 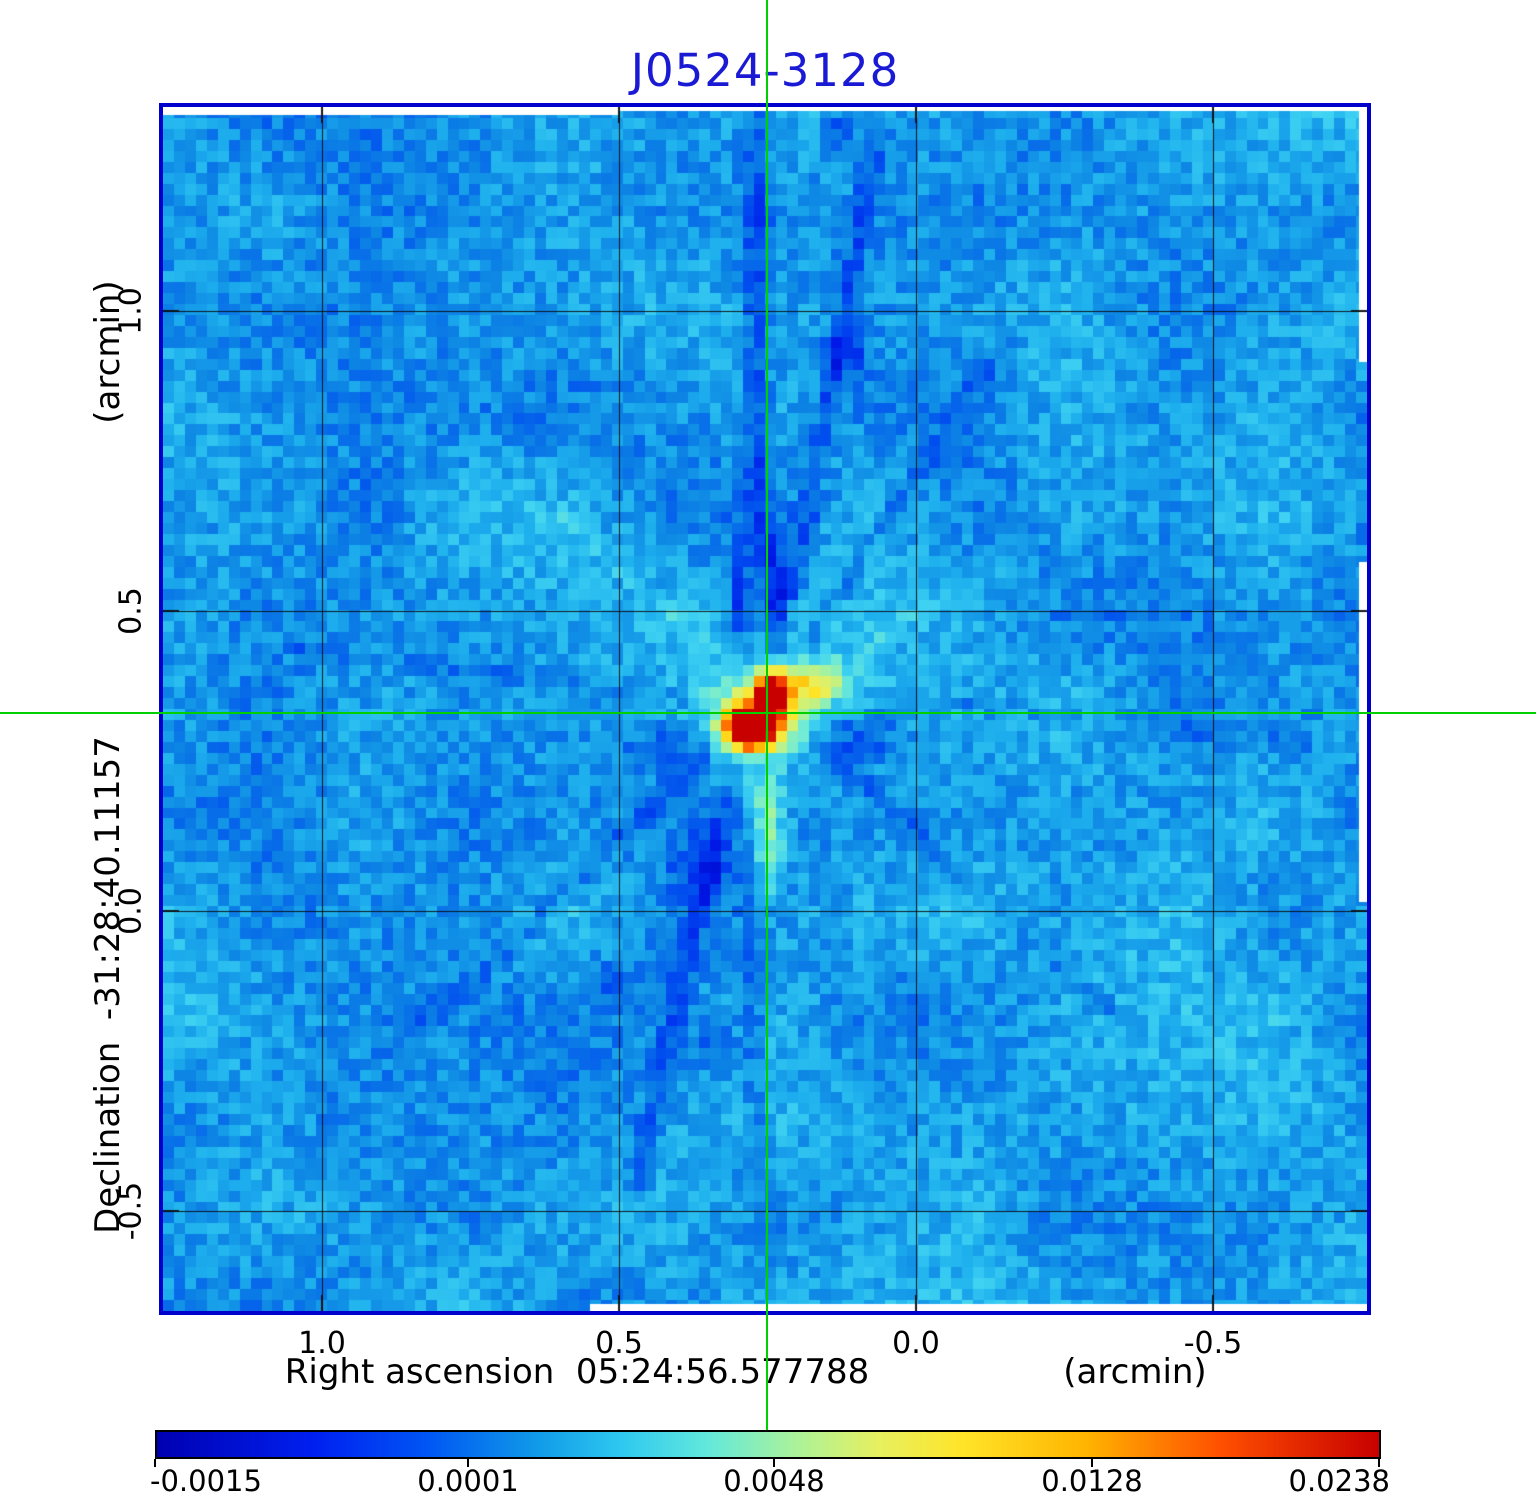 I want to click on x-axis-label: Right ascension 05:24:56.577788, so click(x=577, y=1372).